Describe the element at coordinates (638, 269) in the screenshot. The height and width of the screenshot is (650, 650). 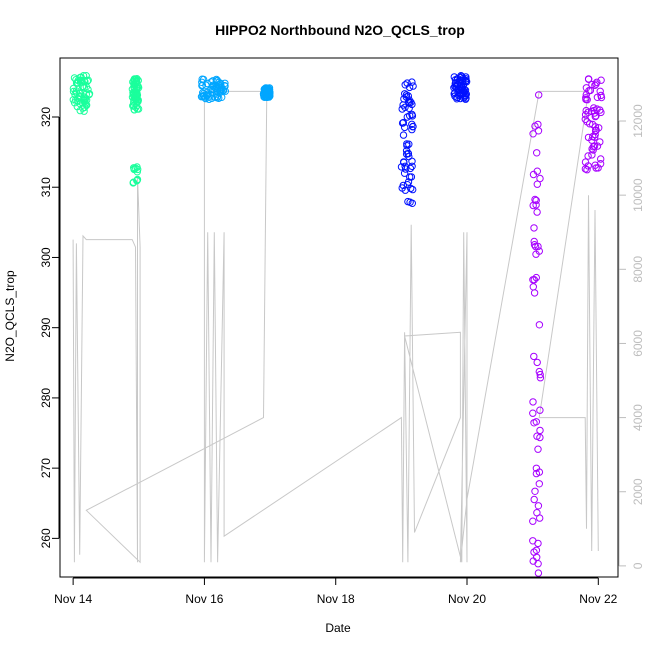
I see `y2-tick-label: 8000` at that location.